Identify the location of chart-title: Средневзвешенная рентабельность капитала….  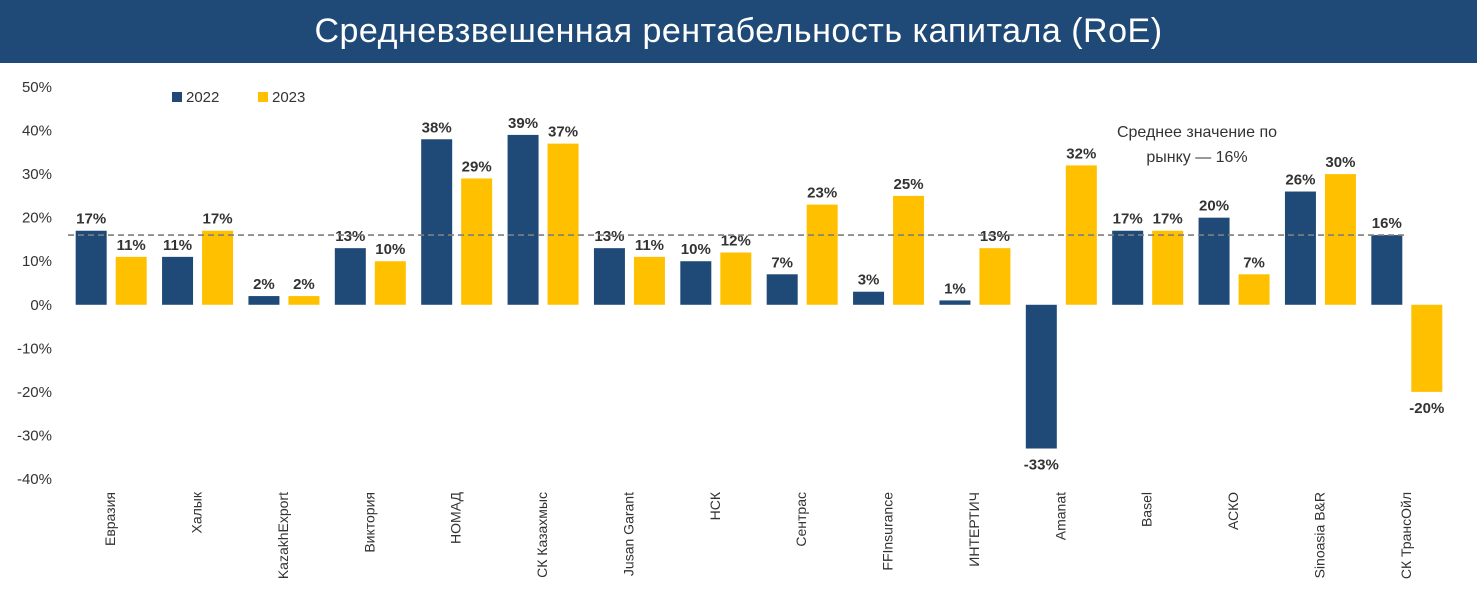
(738, 31).